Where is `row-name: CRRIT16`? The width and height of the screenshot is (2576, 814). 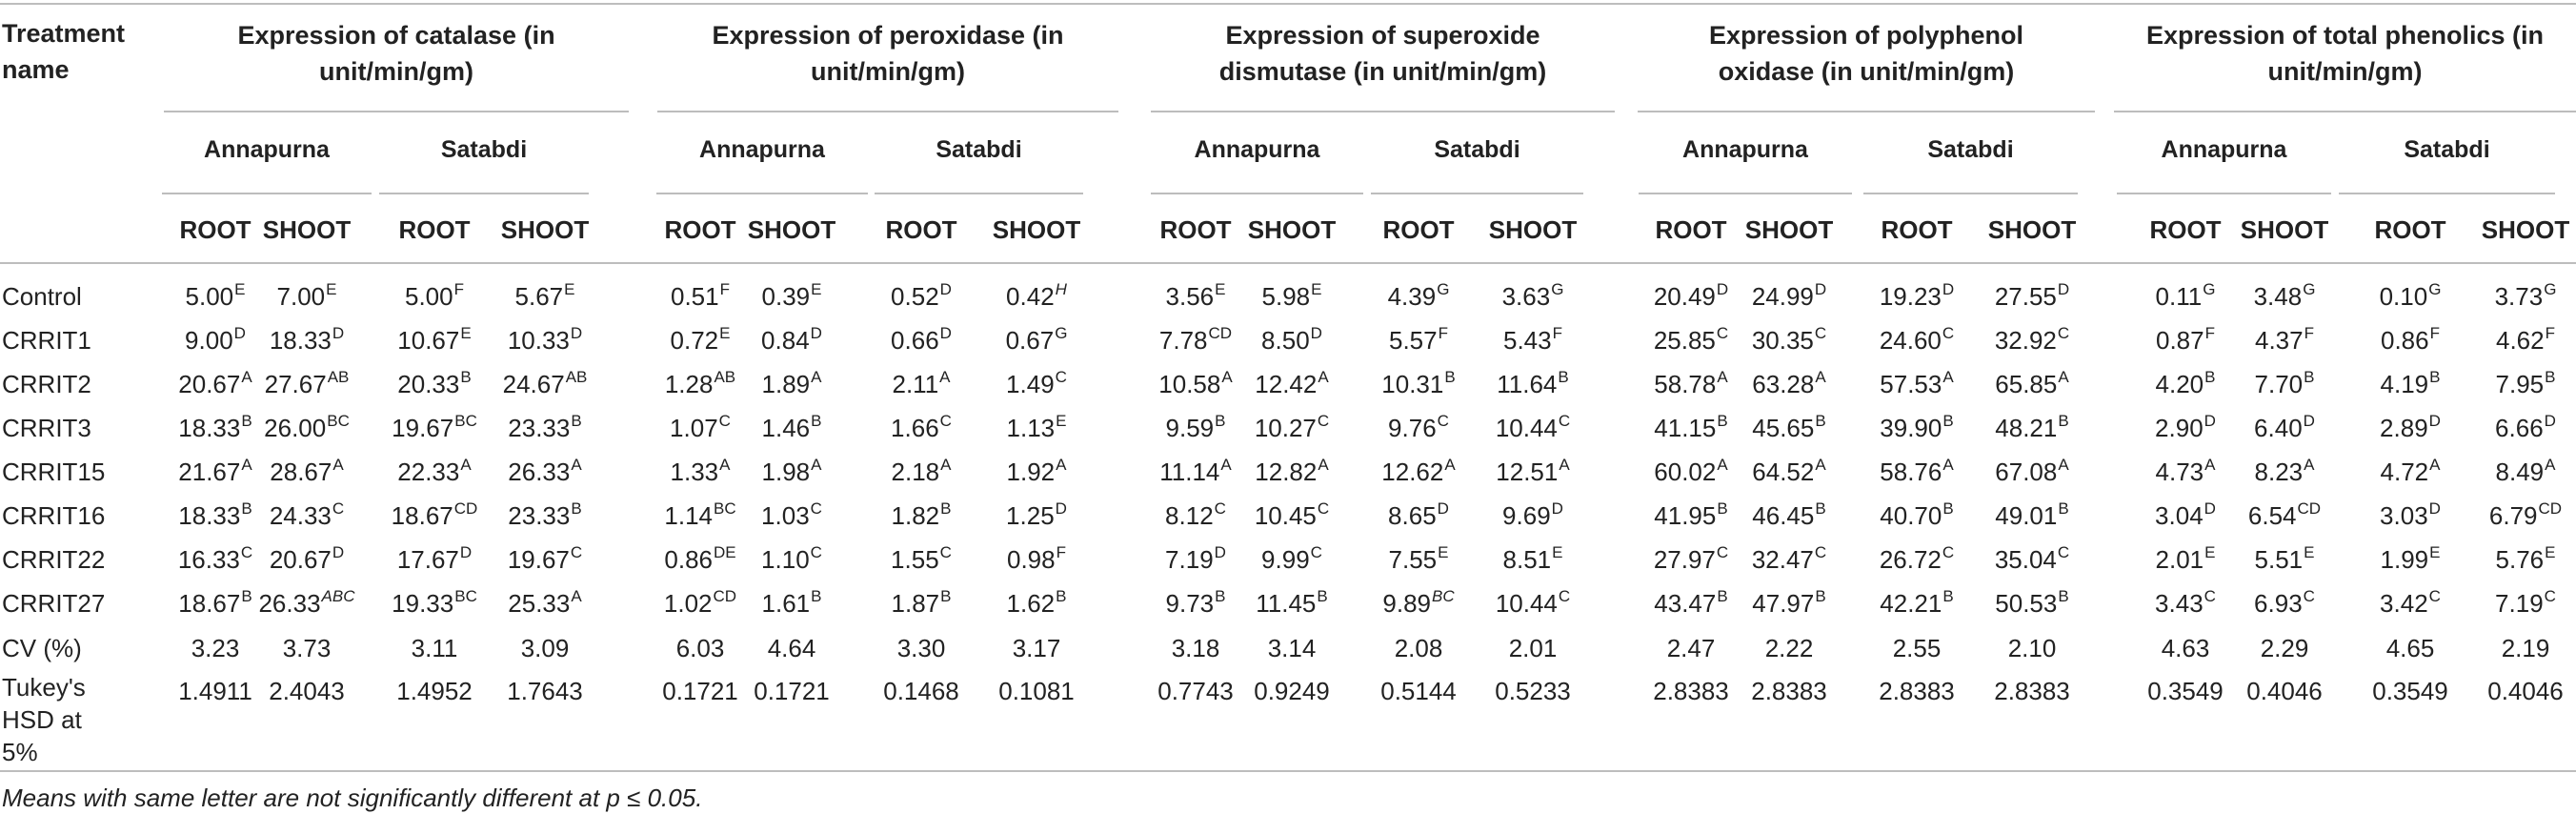
row-name: CRRIT16 is located at coordinates (54, 515).